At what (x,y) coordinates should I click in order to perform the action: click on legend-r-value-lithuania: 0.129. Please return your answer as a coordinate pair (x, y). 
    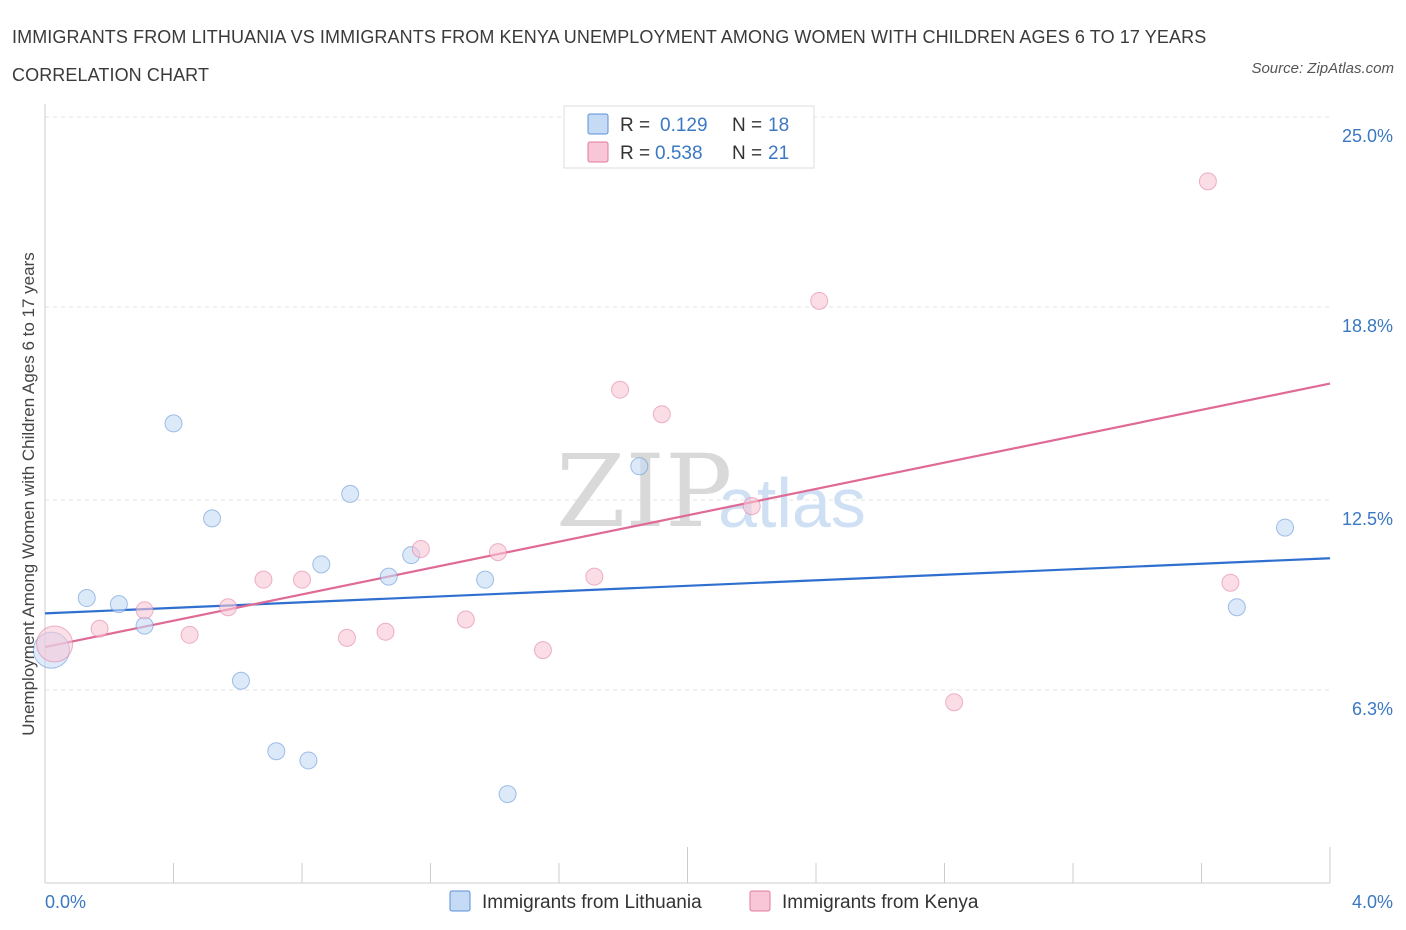
    Looking at the image, I should click on (684, 125).